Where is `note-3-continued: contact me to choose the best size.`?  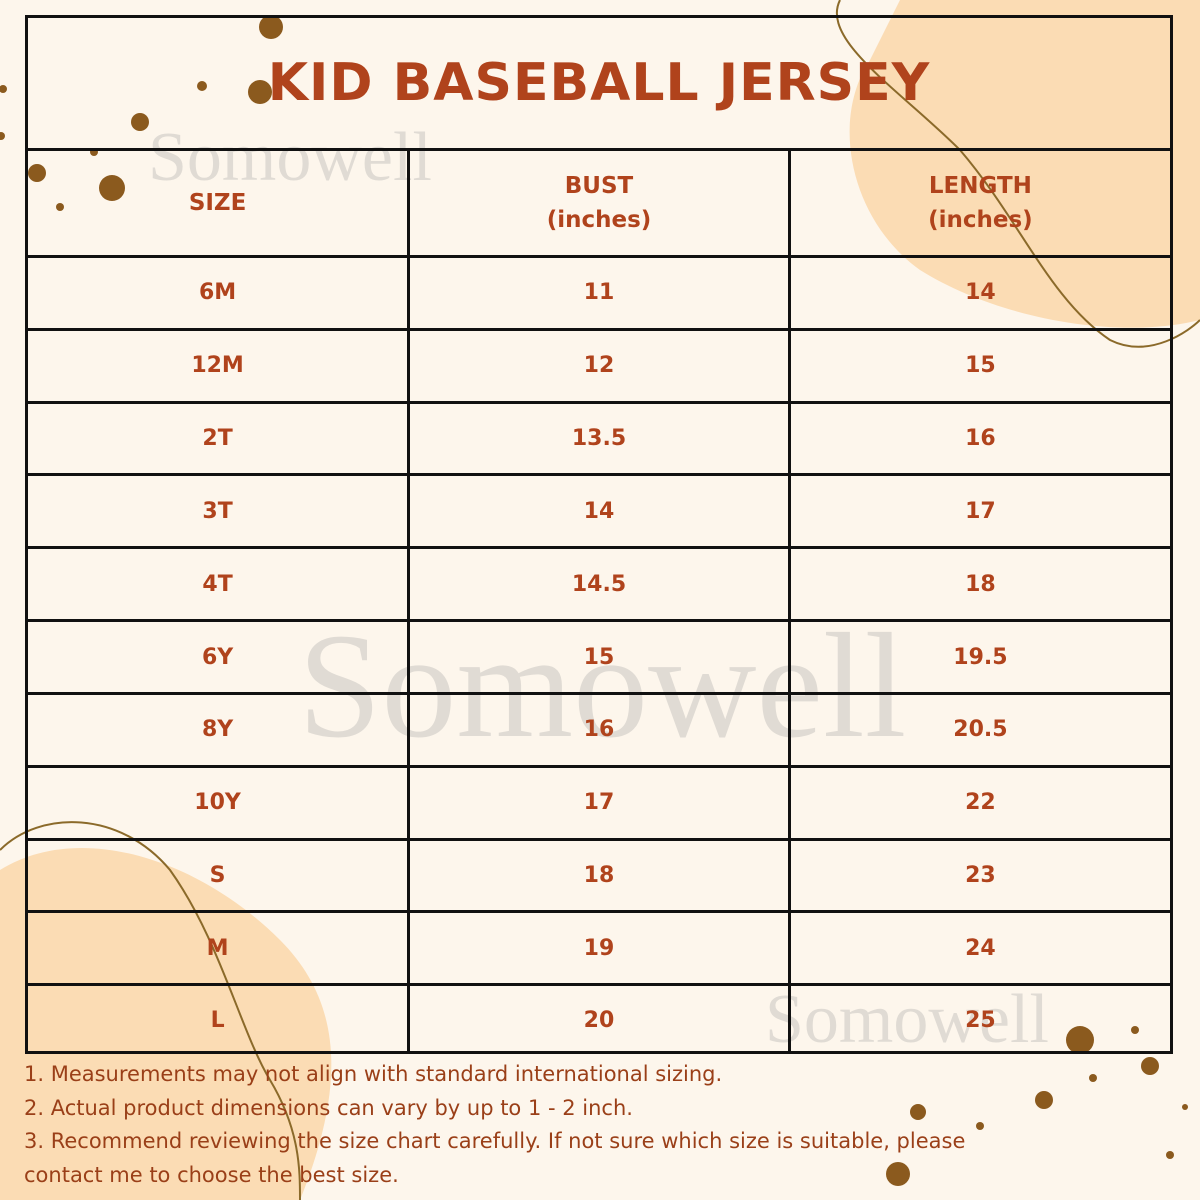
note-3-continued: contact me to choose the best size. is located at coordinates (211, 1174).